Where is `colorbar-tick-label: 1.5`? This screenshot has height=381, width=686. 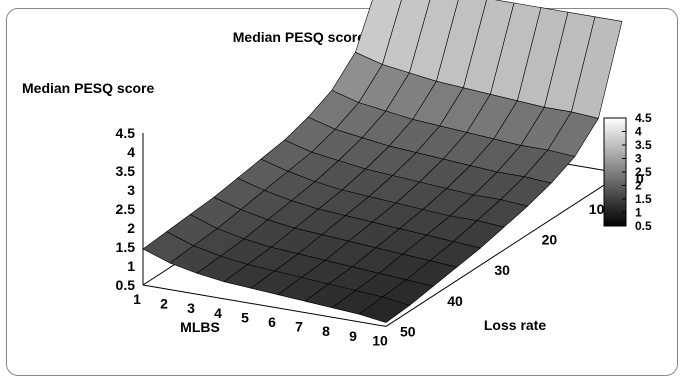 colorbar-tick-label: 1.5 is located at coordinates (643, 199).